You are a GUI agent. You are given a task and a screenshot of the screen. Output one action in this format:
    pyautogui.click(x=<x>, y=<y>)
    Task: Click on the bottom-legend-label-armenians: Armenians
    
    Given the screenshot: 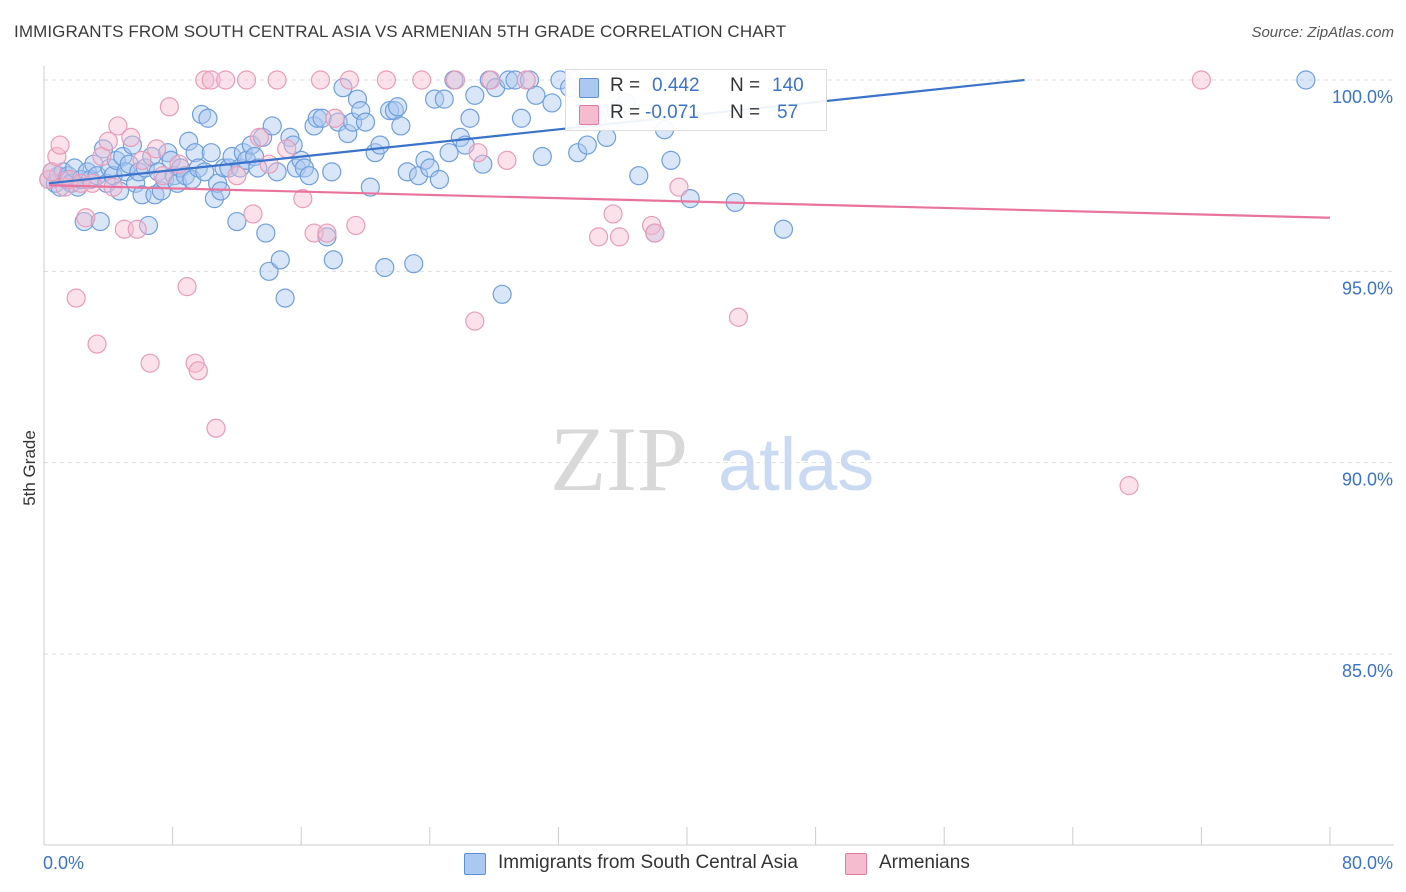 What is the action you would take?
    pyautogui.click(x=924, y=862)
    